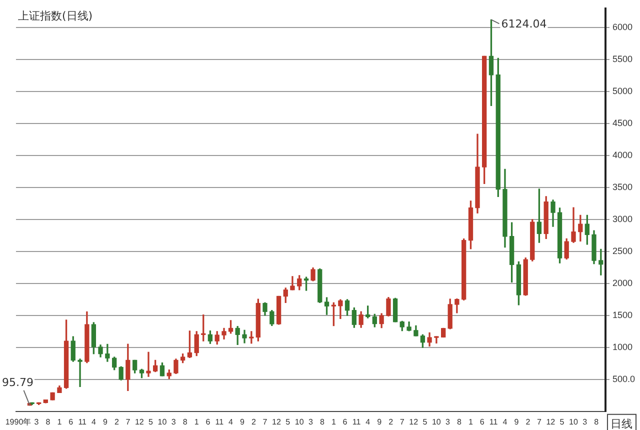  I want to click on text: 日线, so click(621, 423).